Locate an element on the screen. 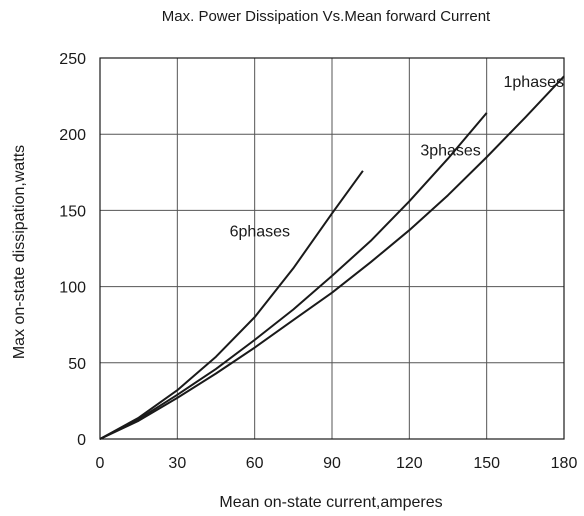 The height and width of the screenshot is (516, 584). series-label-3phases: 3phases is located at coordinates (450, 151).